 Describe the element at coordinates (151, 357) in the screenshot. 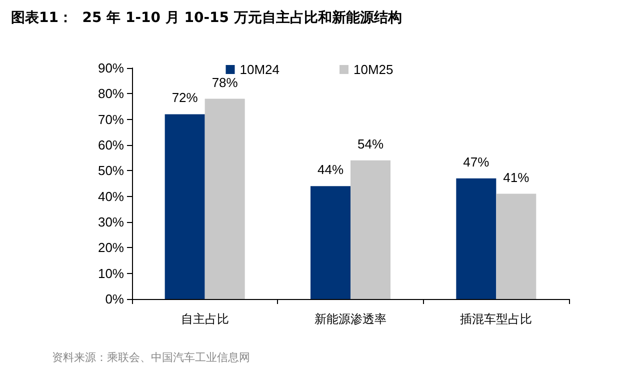

I see `text: 资料来源：乘联会、中国汽车工业信息网` at that location.